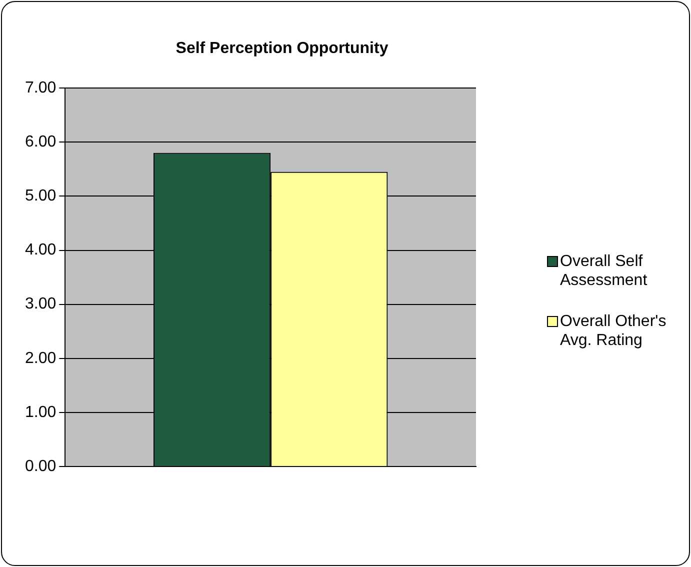 The image size is (691, 567). What do you see at coordinates (40, 196) in the screenshot?
I see `y-tick-label: 5.00` at bounding box center [40, 196].